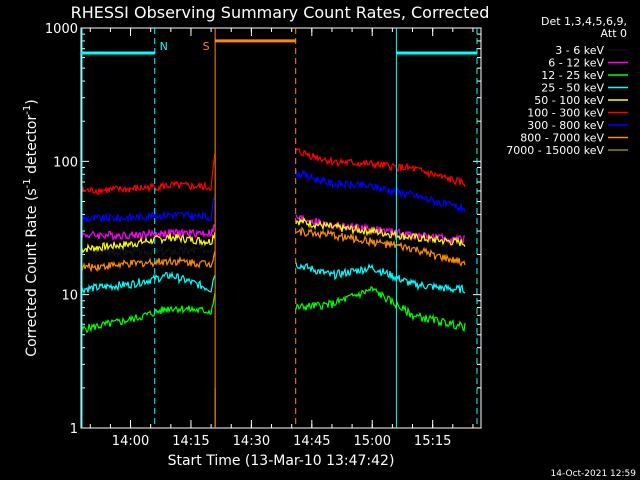 This screenshot has height=480, width=640. Describe the element at coordinates (572, 75) in the screenshot. I see `legend-entry-label: 12 - 25 keV` at that location.